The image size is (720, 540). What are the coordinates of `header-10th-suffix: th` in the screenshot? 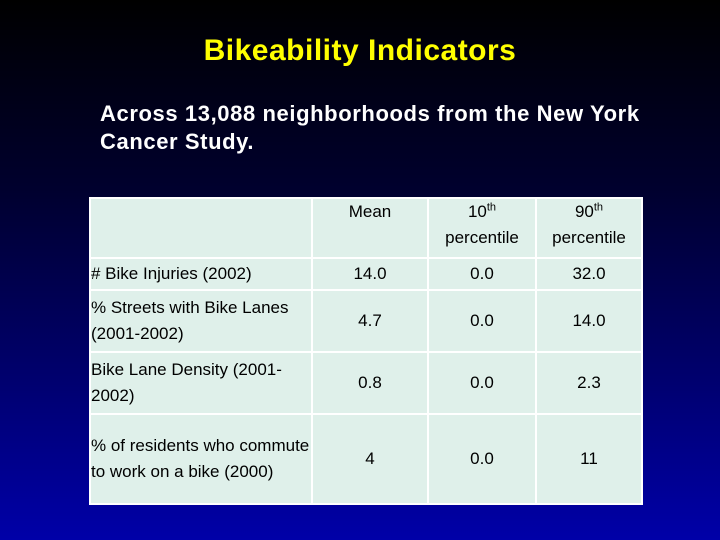 It's located at (491, 207).